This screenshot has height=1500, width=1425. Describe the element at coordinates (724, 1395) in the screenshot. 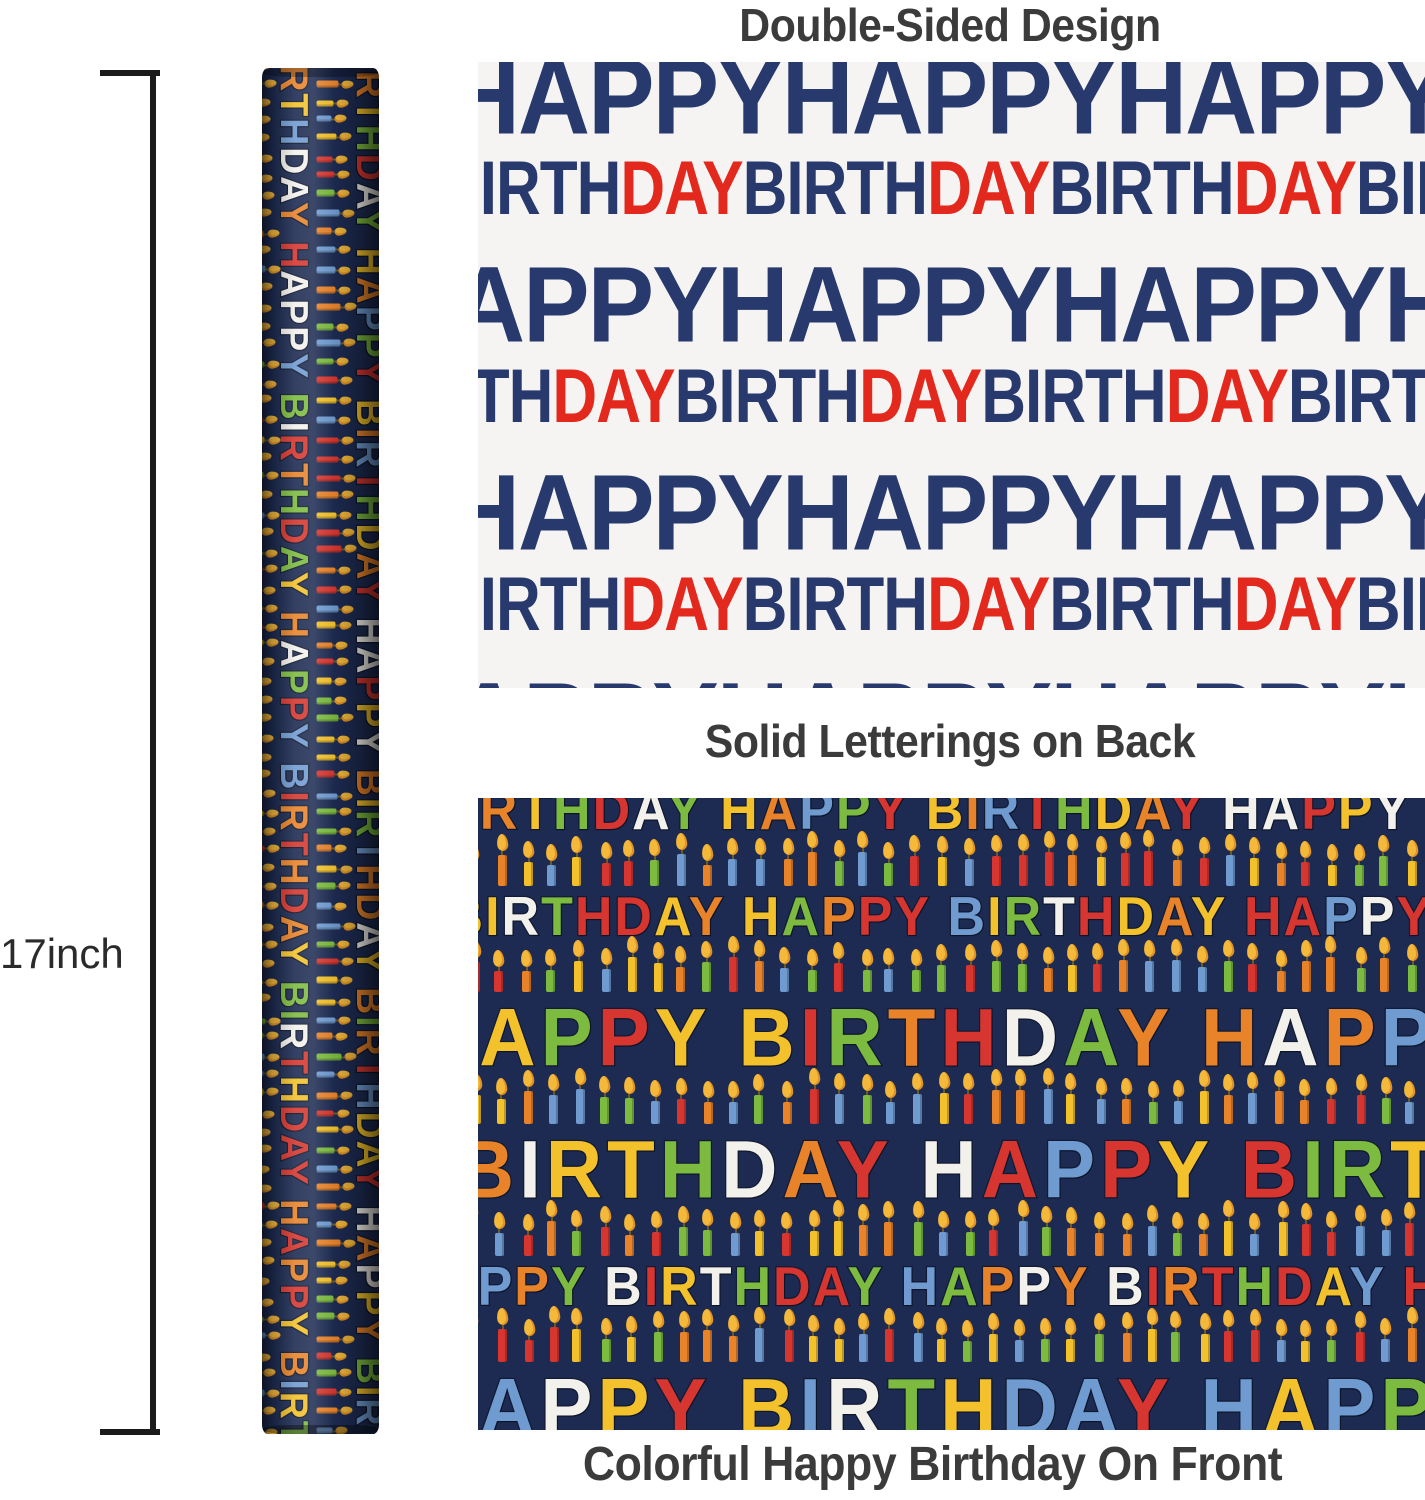

I see `letter-space` at that location.